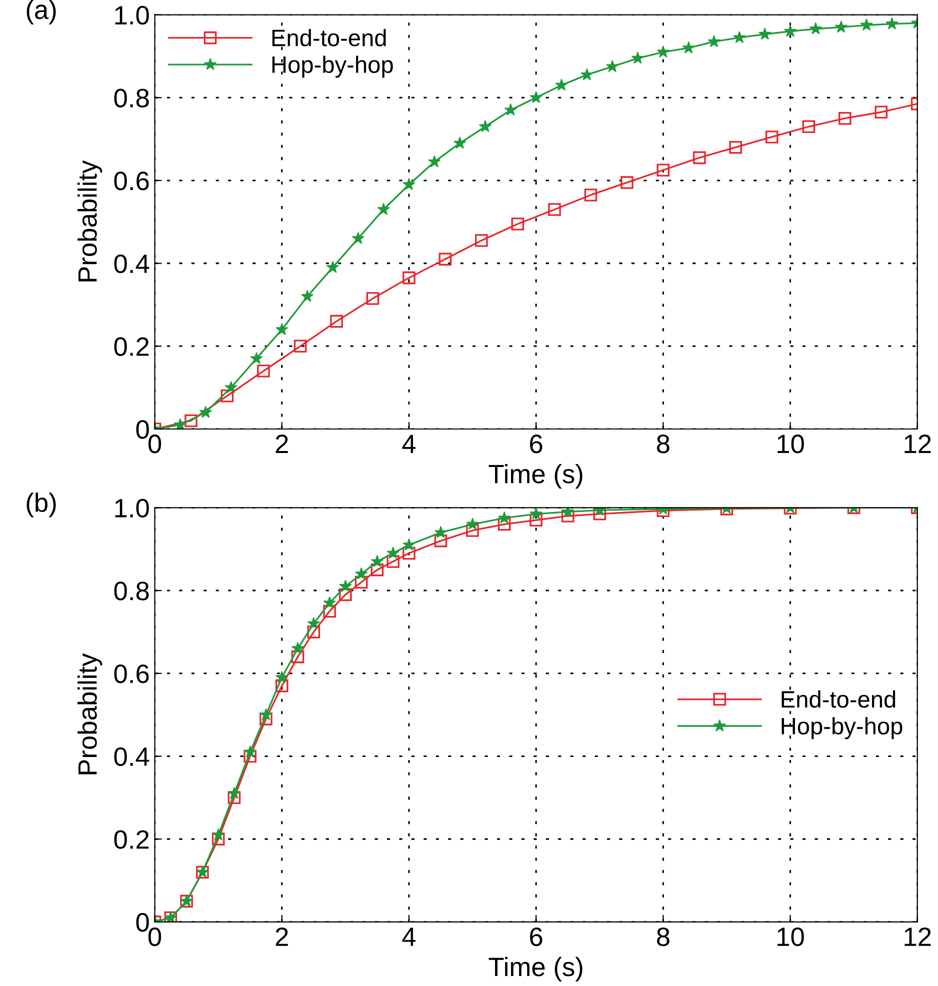 This screenshot has width=938, height=986. I want to click on x-tick-label: 8, so click(663, 444).